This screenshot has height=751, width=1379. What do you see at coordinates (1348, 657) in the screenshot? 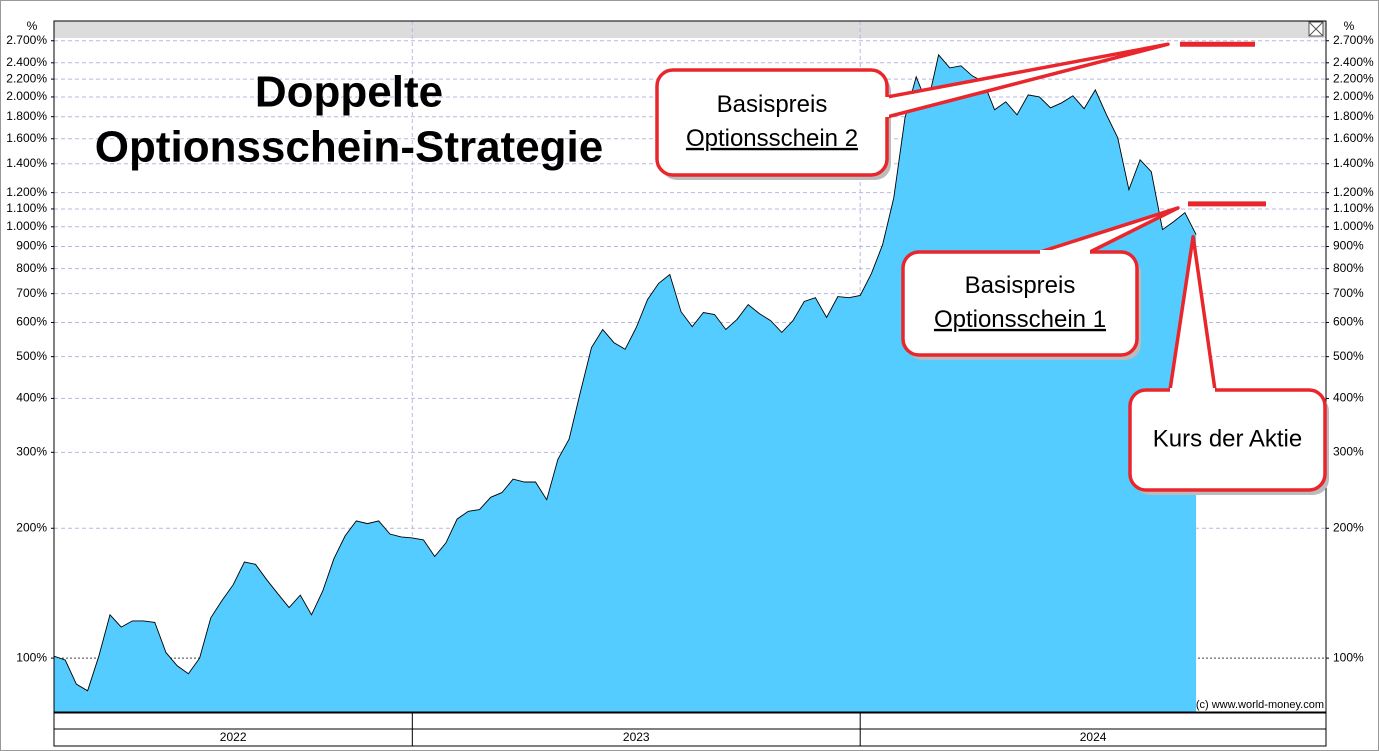
I see `y2-tick-label: 100%` at bounding box center [1348, 657].